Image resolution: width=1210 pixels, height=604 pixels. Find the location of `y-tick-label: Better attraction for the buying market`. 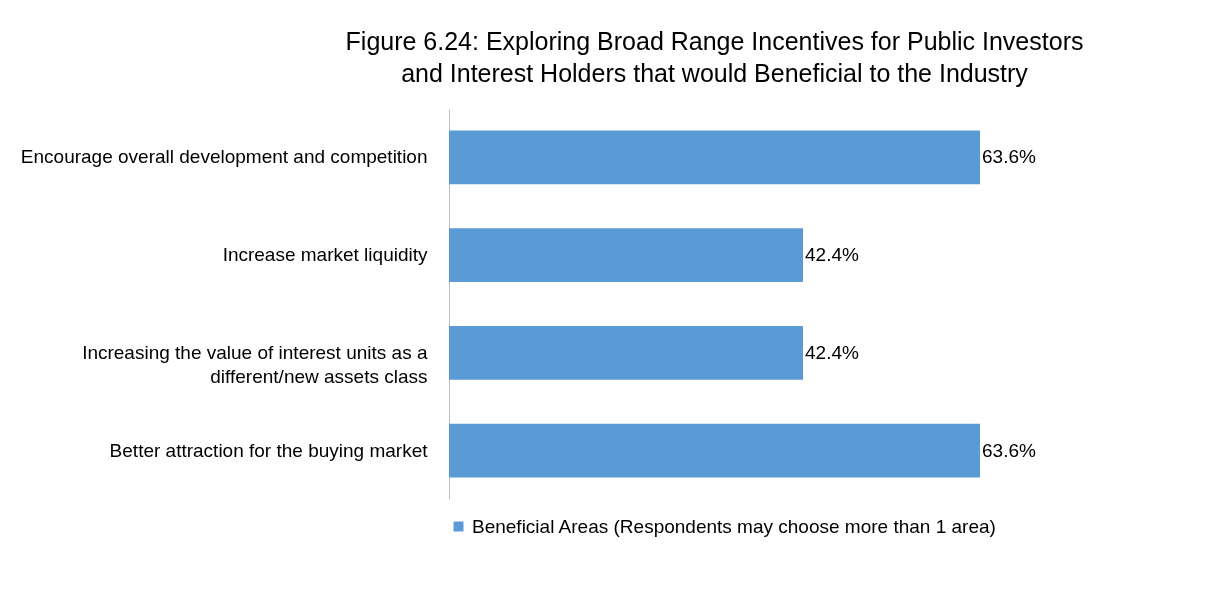

y-tick-label: Better attraction for the buying market is located at coordinates (269, 450).